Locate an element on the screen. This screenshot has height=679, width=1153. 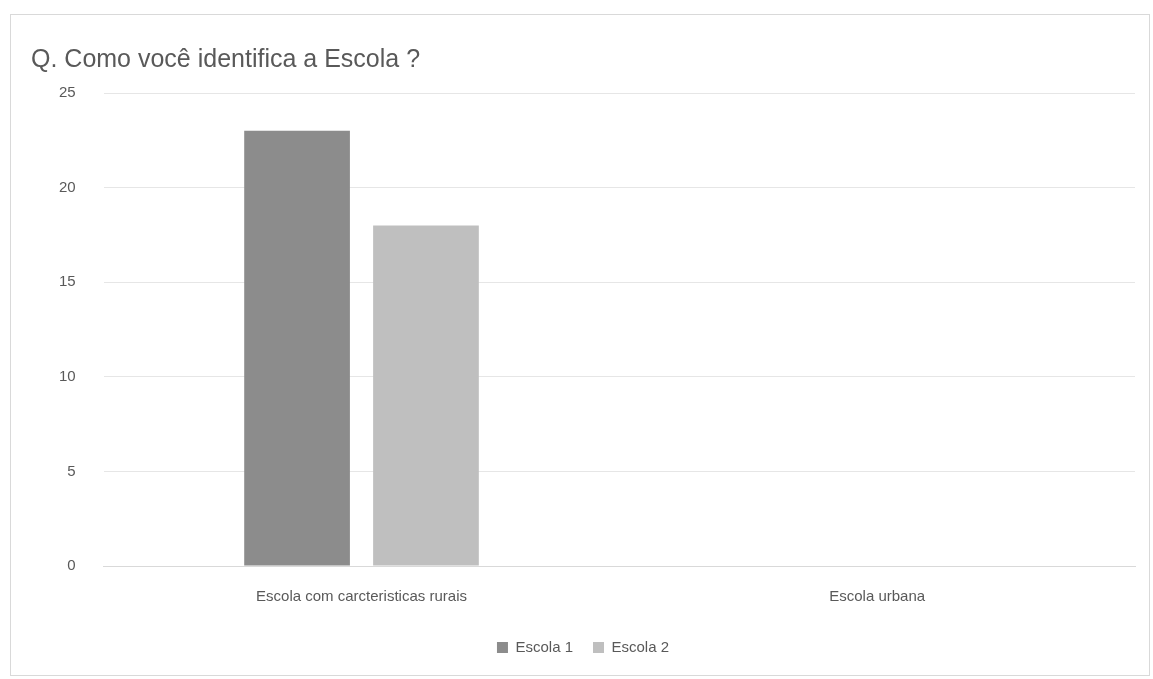
x-tick-label: Escola urbana is located at coordinates (877, 596).